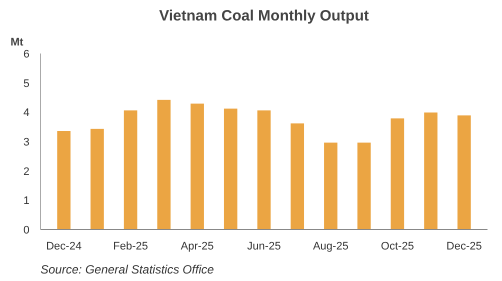 The image size is (502, 281). Describe the element at coordinates (264, 16) in the screenshot. I see `chart-title: Vietnam Coal Monthly Output` at that location.